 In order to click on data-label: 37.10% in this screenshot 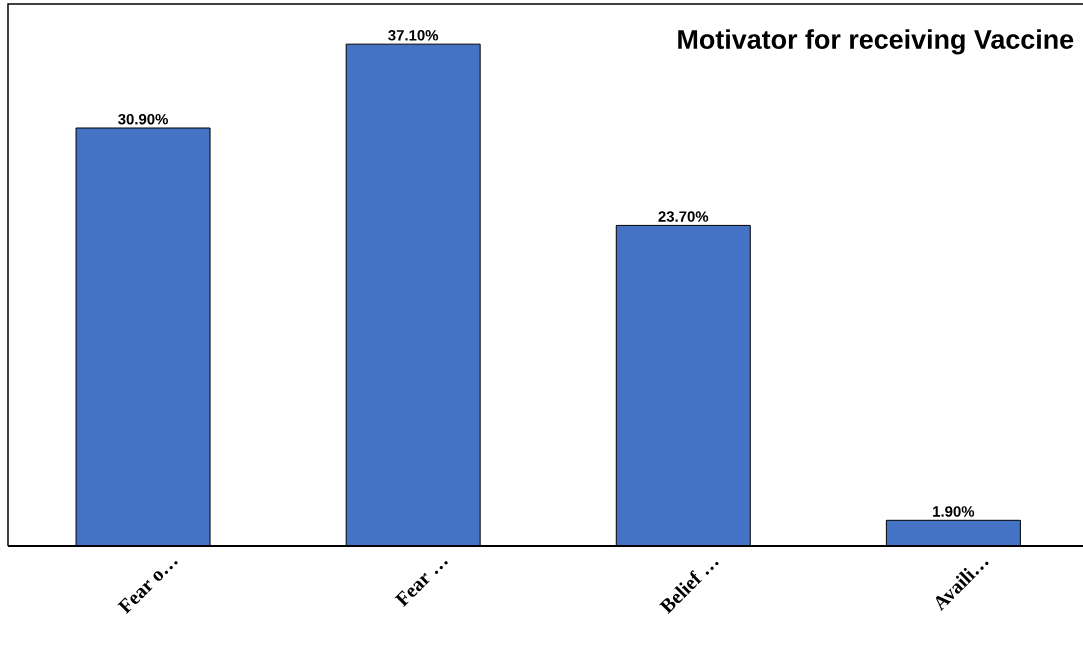, I will do `click(413, 35)`.